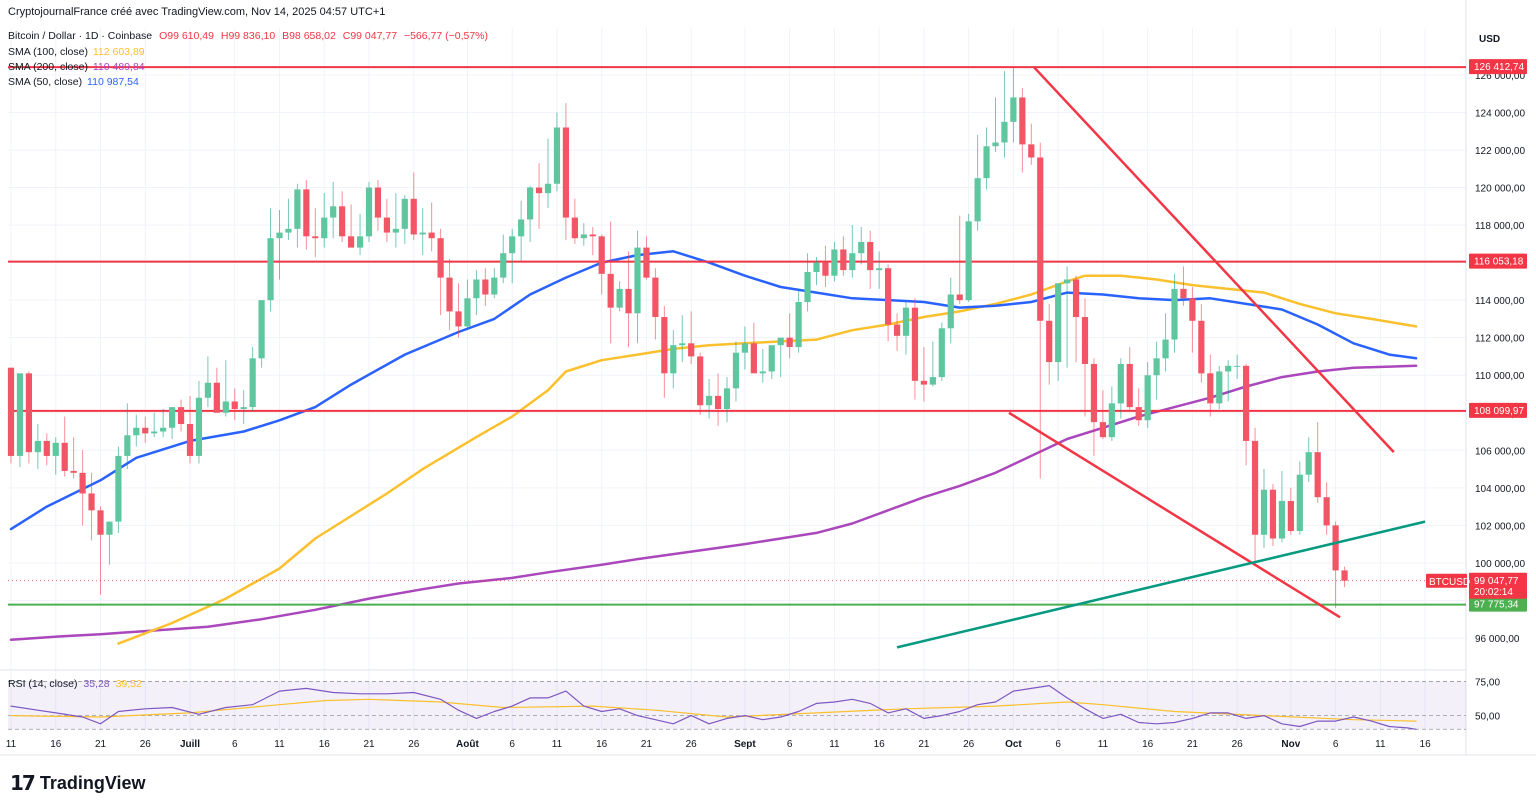 The image size is (1536, 808). What do you see at coordinates (1499, 411) in the screenshot?
I see `price-level-tag-text: 108 099,97` at bounding box center [1499, 411].